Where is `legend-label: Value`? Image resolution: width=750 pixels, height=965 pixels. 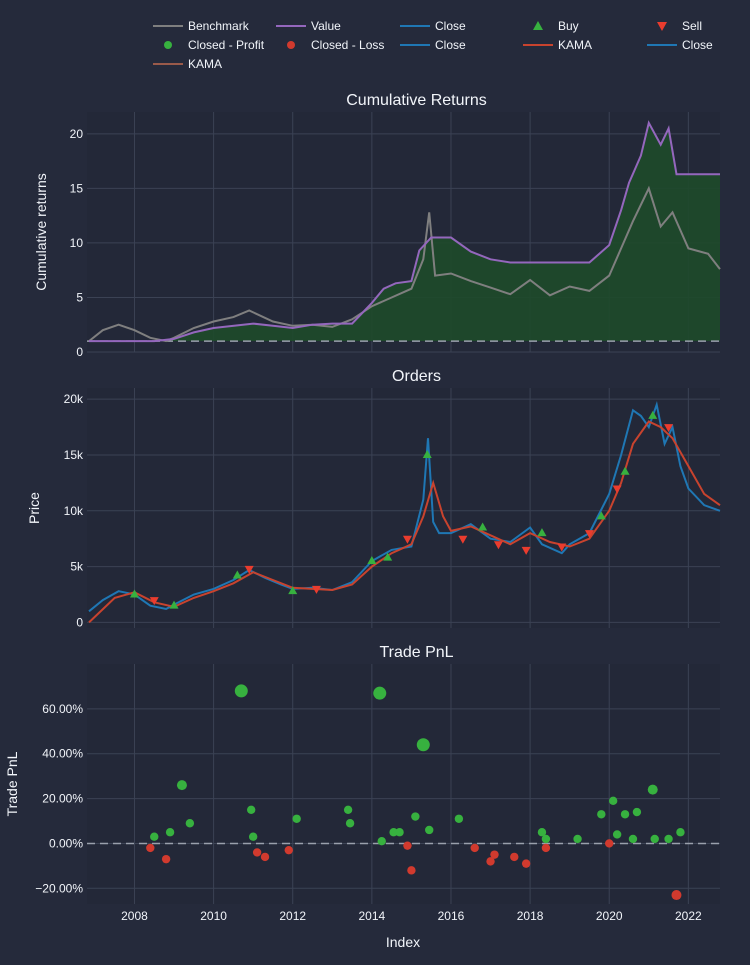 legend-label: Value is located at coordinates (326, 26).